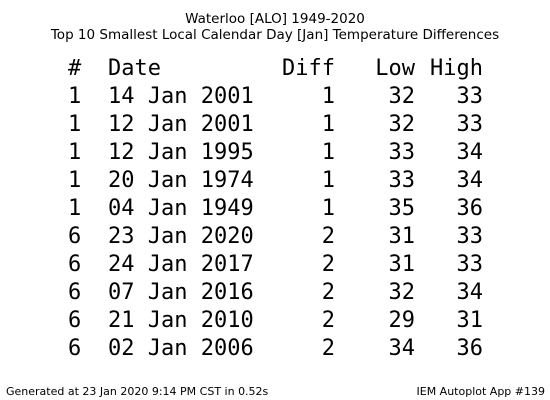  What do you see at coordinates (134, 68) in the screenshot?
I see `column-header-date: Date` at bounding box center [134, 68].